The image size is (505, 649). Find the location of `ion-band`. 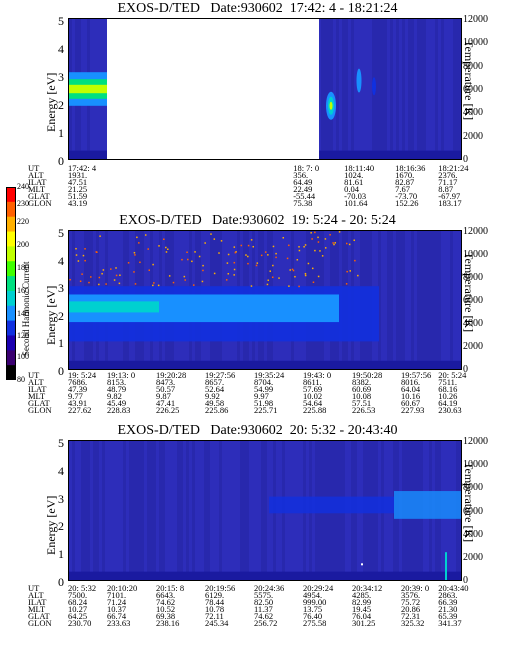

ion-band is located at coordinates (427, 505).